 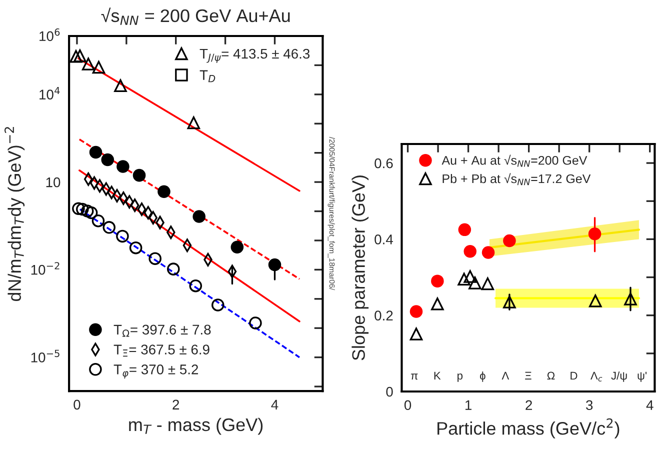 I want to click on chart-title: √s$_{NN}$ = 200 GeV Au+Au, so click(x=195, y=16).